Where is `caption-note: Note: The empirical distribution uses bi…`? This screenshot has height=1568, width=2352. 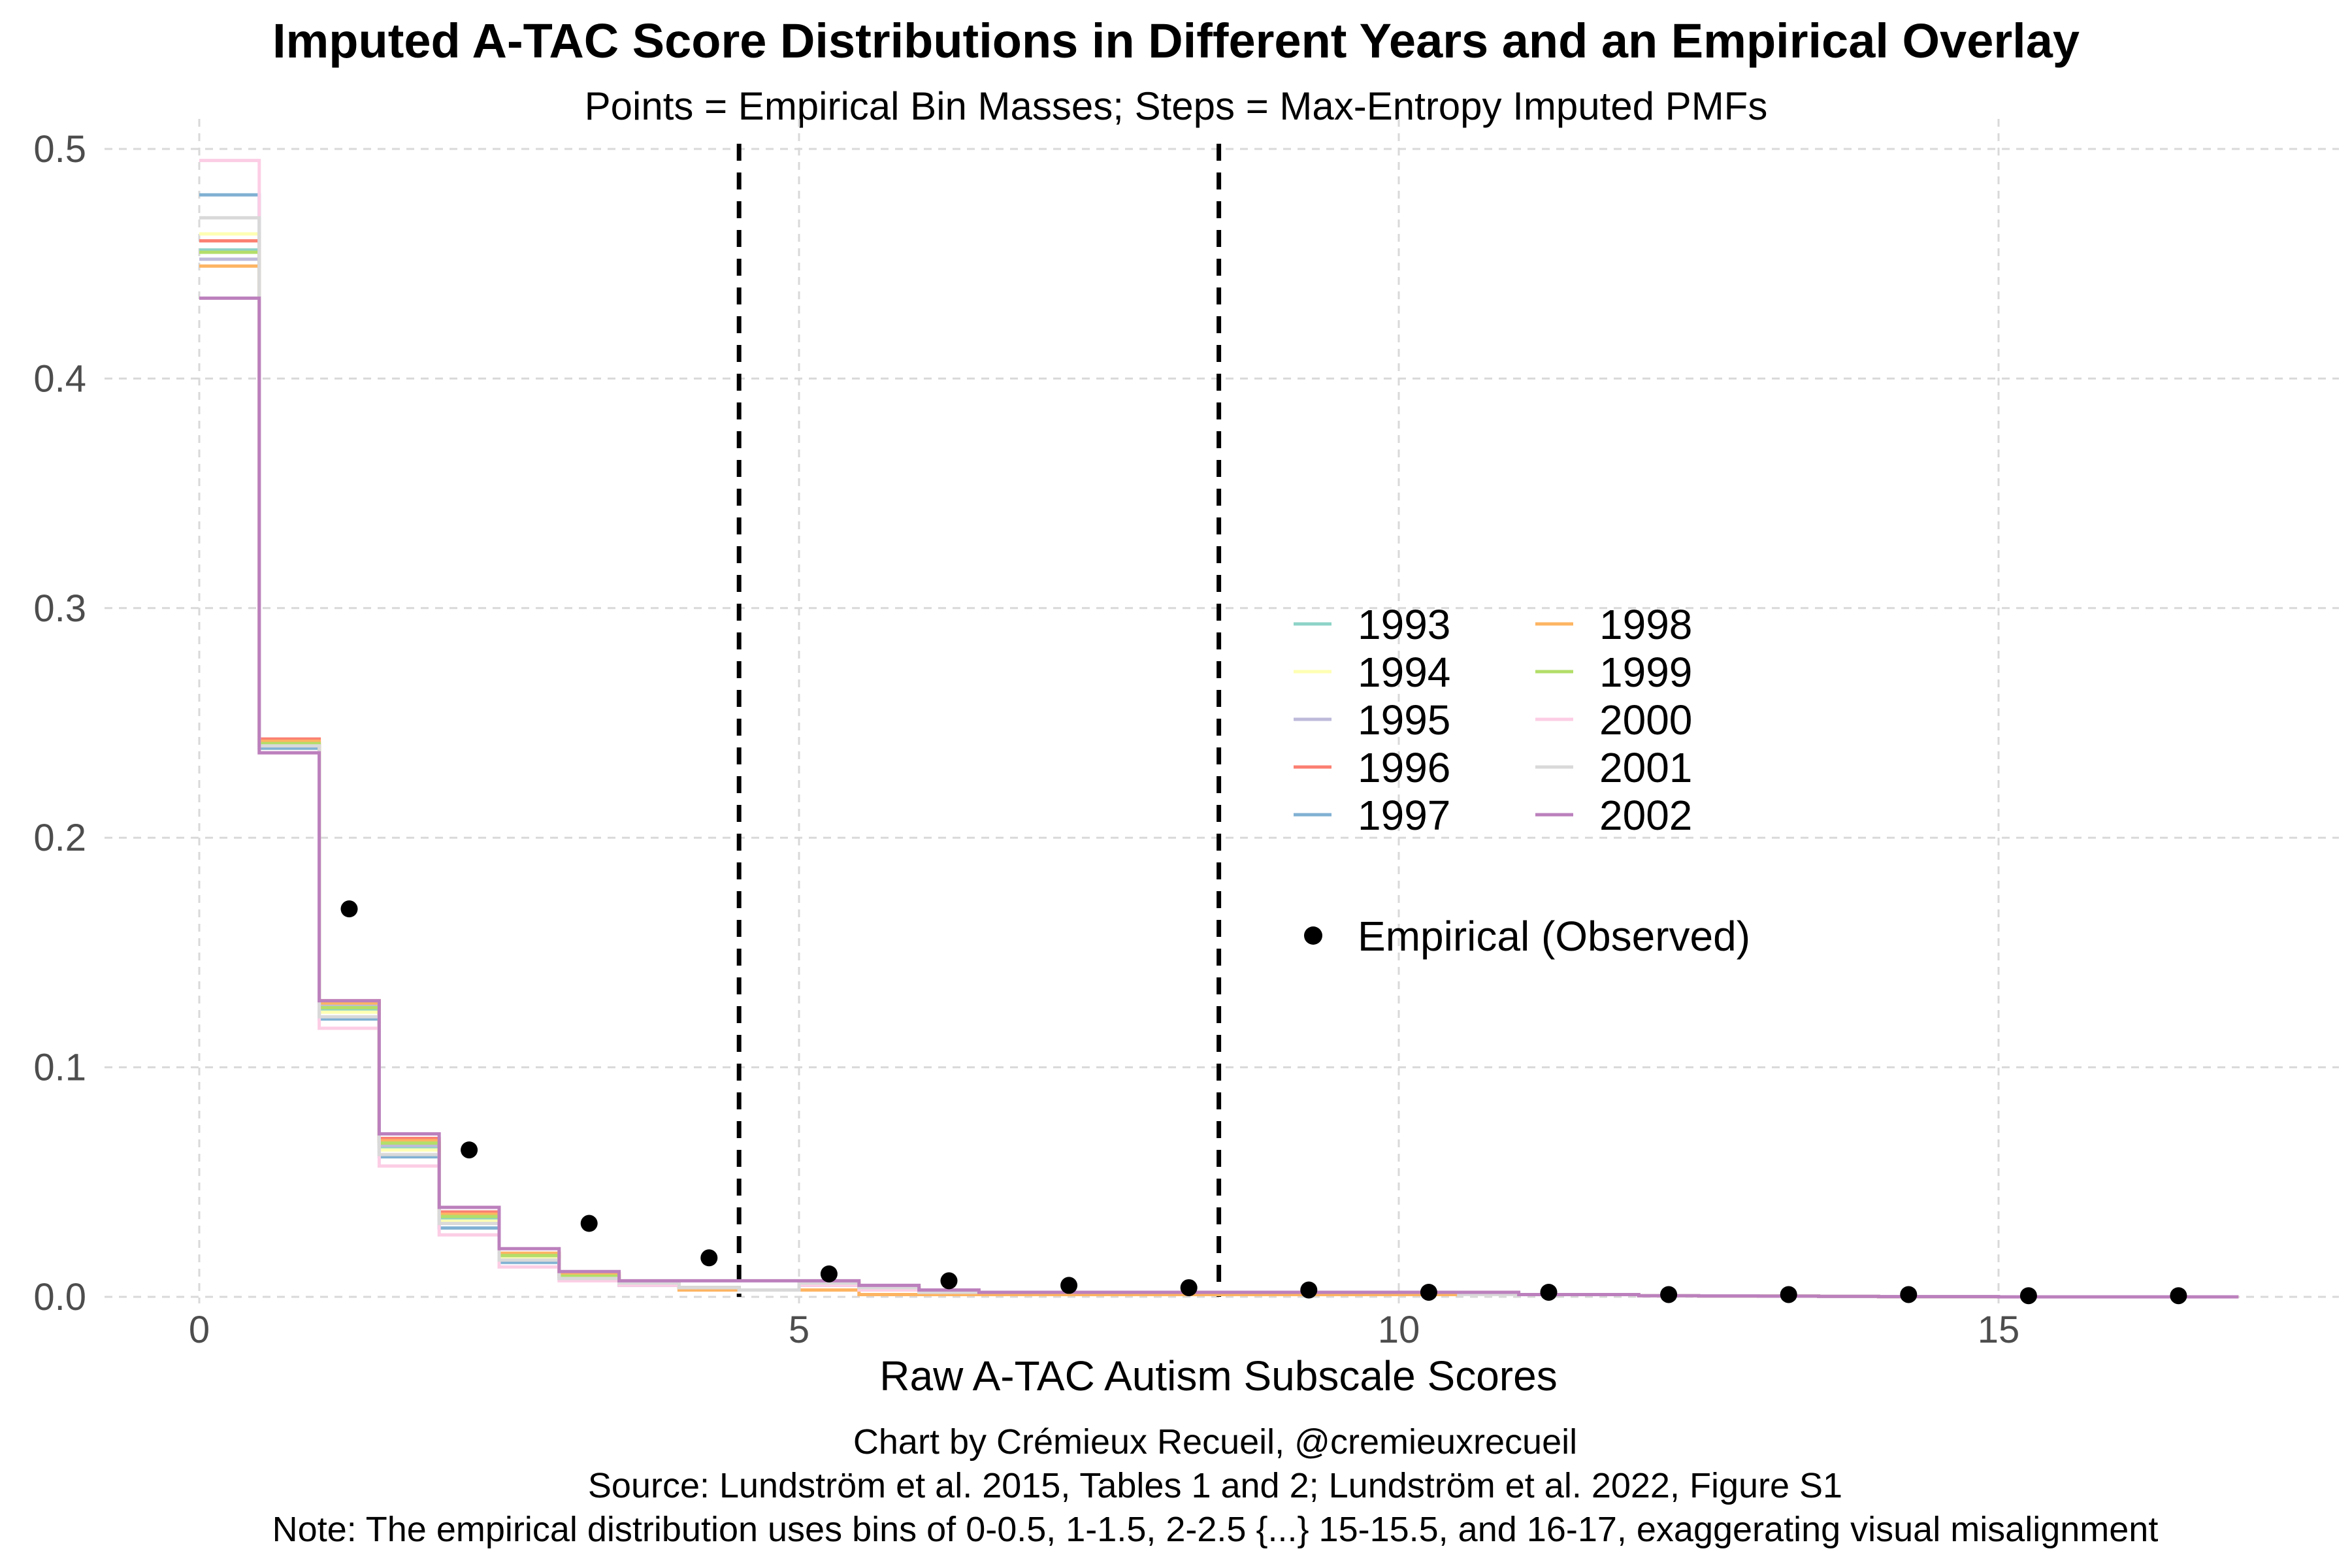 caption-note: Note: The empirical distribution uses bi… is located at coordinates (1215, 1529).